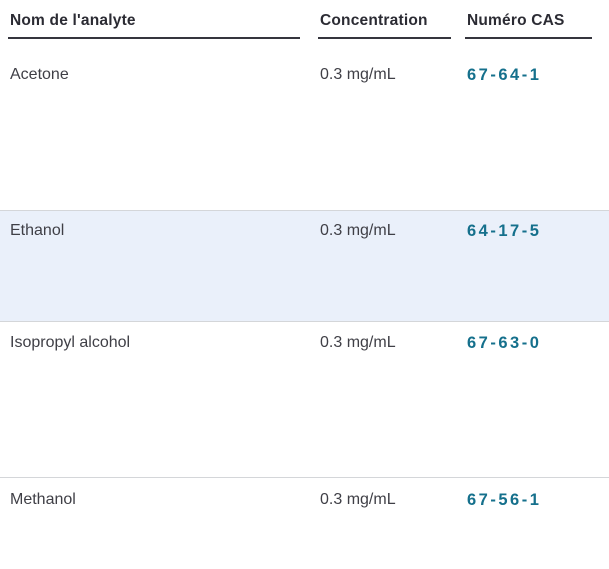 The width and height of the screenshot is (609, 569). What do you see at coordinates (504, 500) in the screenshot?
I see `cas-number-link: 67-56-1` at bounding box center [504, 500].